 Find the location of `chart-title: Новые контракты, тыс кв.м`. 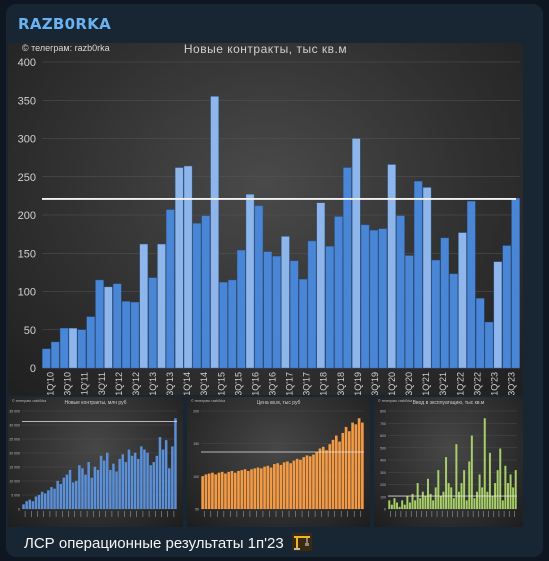

chart-title: Новые контракты, тыс кв.м is located at coordinates (265, 49).